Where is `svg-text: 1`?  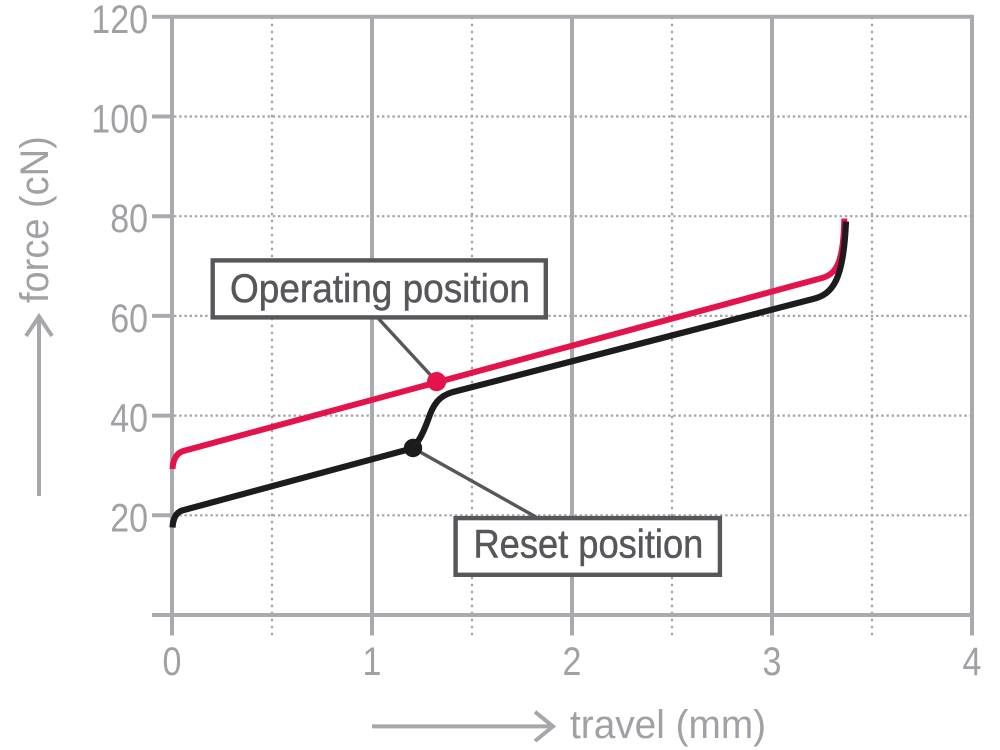
svg-text: 1 is located at coordinates (372, 660).